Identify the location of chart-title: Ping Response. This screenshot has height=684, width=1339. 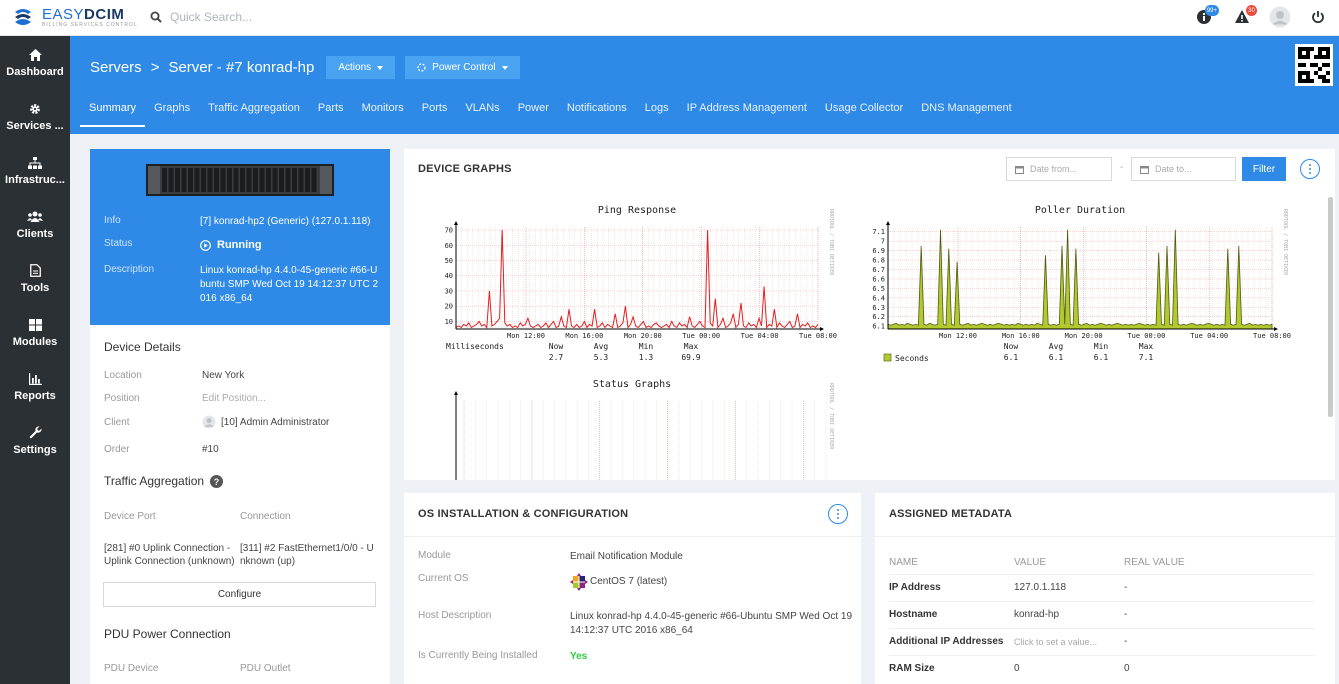
(637, 210).